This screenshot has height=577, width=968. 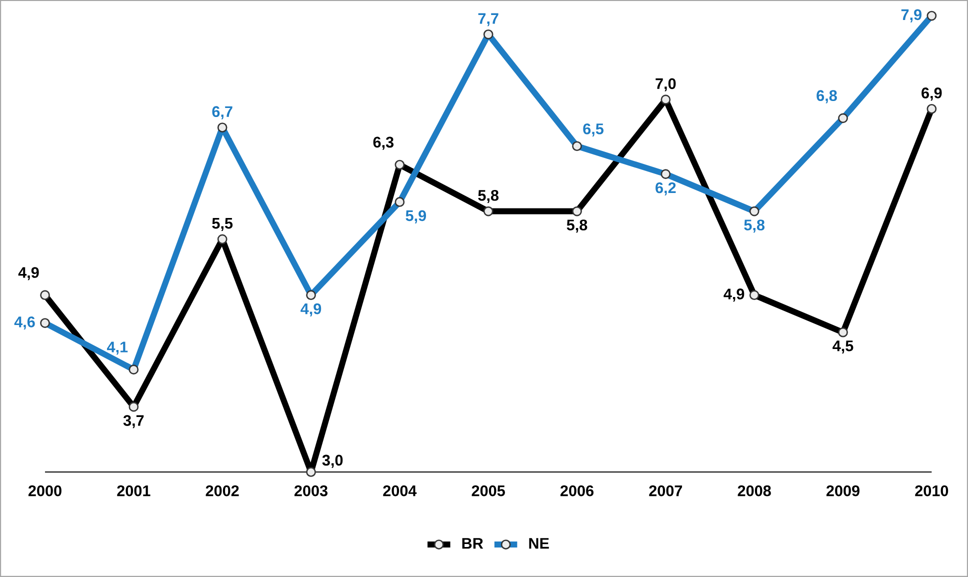 I want to click on x-tick-label: 2002, so click(x=222, y=490).